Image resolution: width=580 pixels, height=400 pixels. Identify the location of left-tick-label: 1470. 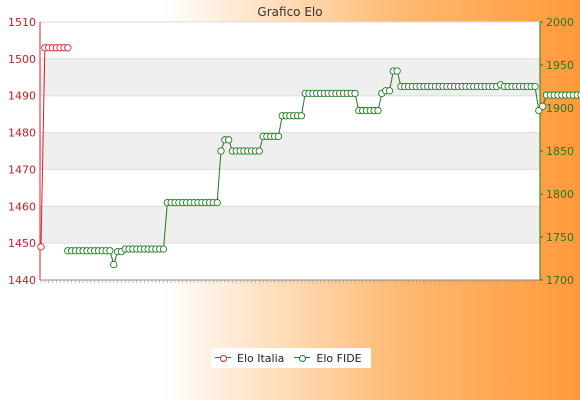
(22, 169).